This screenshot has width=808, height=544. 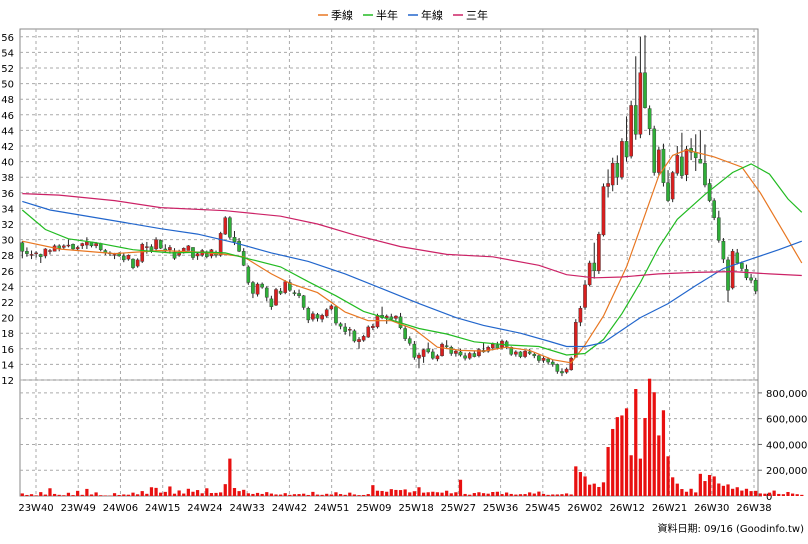 I want to click on x-tick-label: 24W33, so click(x=247, y=508).